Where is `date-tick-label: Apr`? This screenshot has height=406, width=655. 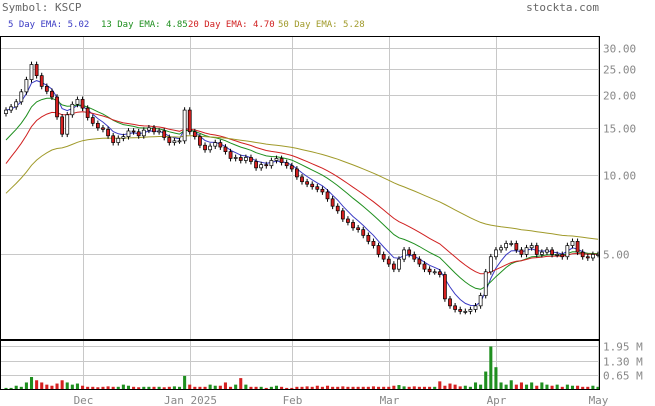 date-tick-label: Apr is located at coordinates (497, 400).